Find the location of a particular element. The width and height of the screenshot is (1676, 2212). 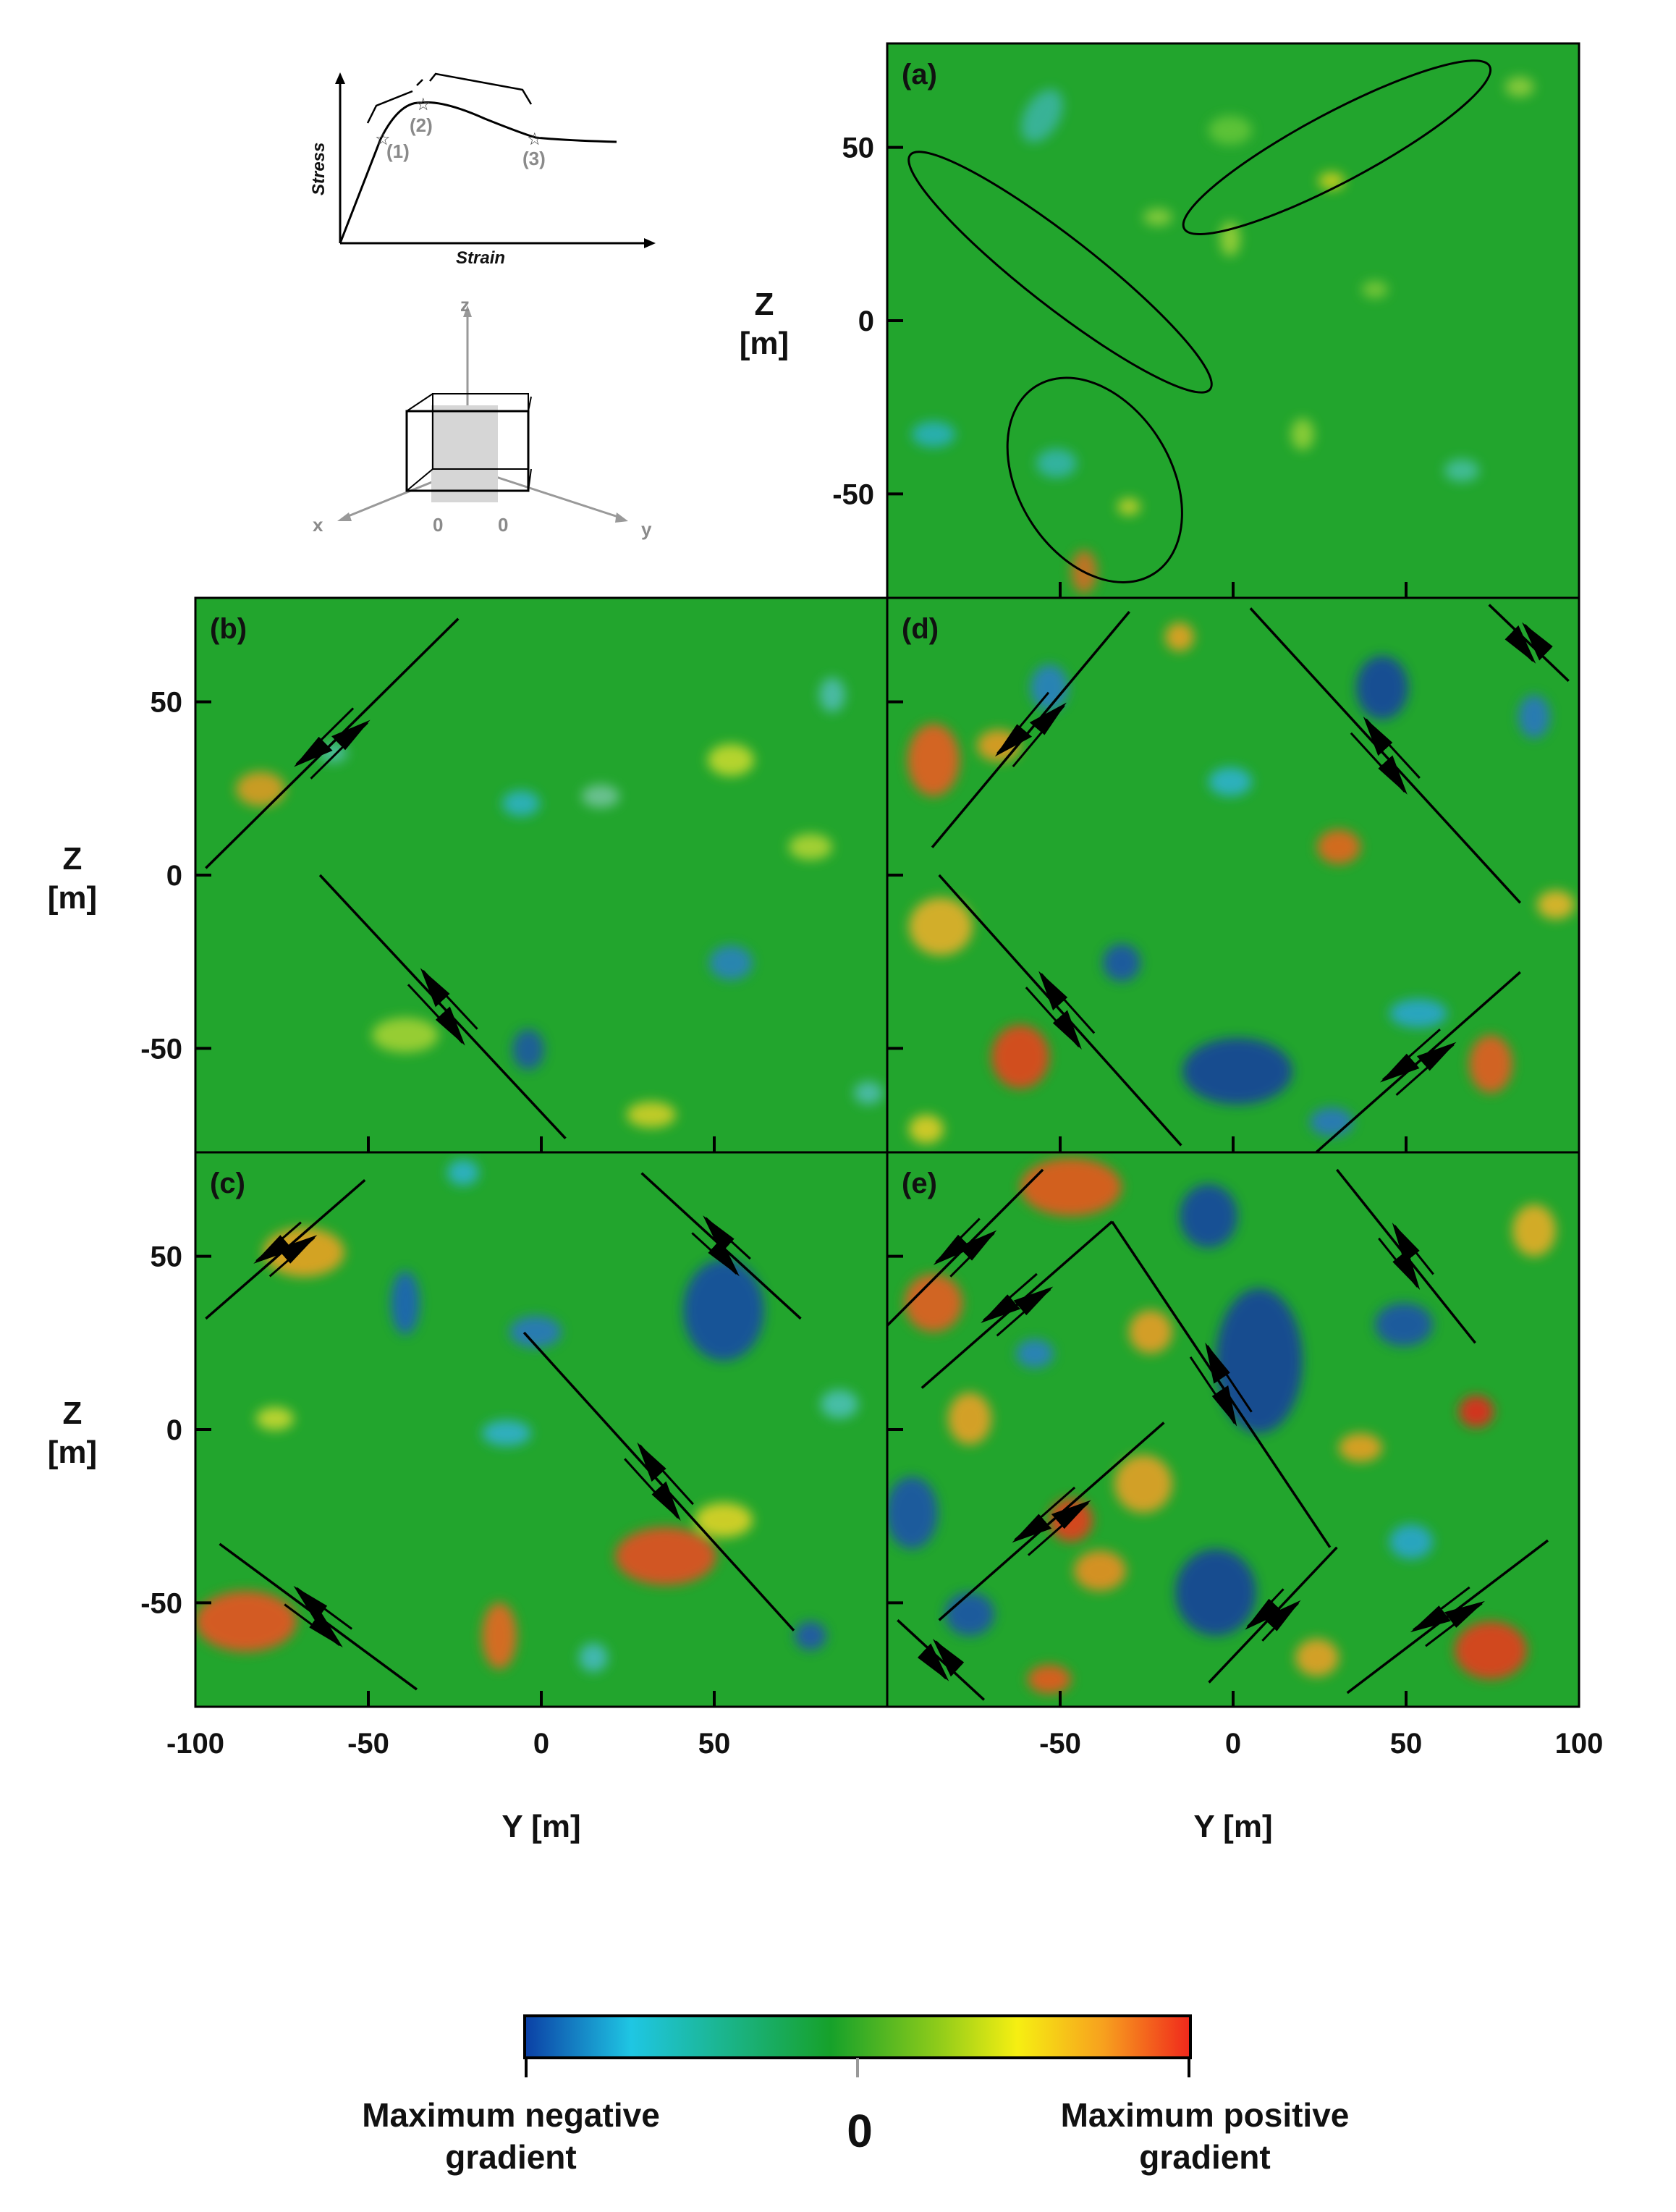

panel-e: (e) -50 0 50 100 Y [m] is located at coordinates (1245, 1498).